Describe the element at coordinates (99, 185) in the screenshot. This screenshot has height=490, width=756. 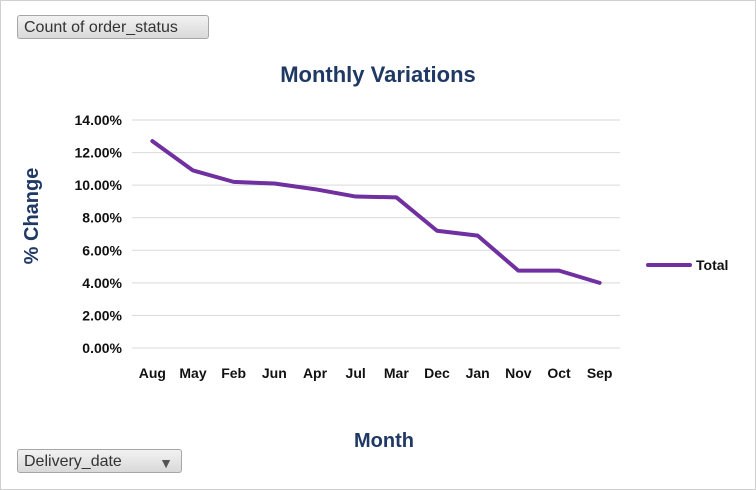
I see `y-tick-label: 10.00%` at that location.